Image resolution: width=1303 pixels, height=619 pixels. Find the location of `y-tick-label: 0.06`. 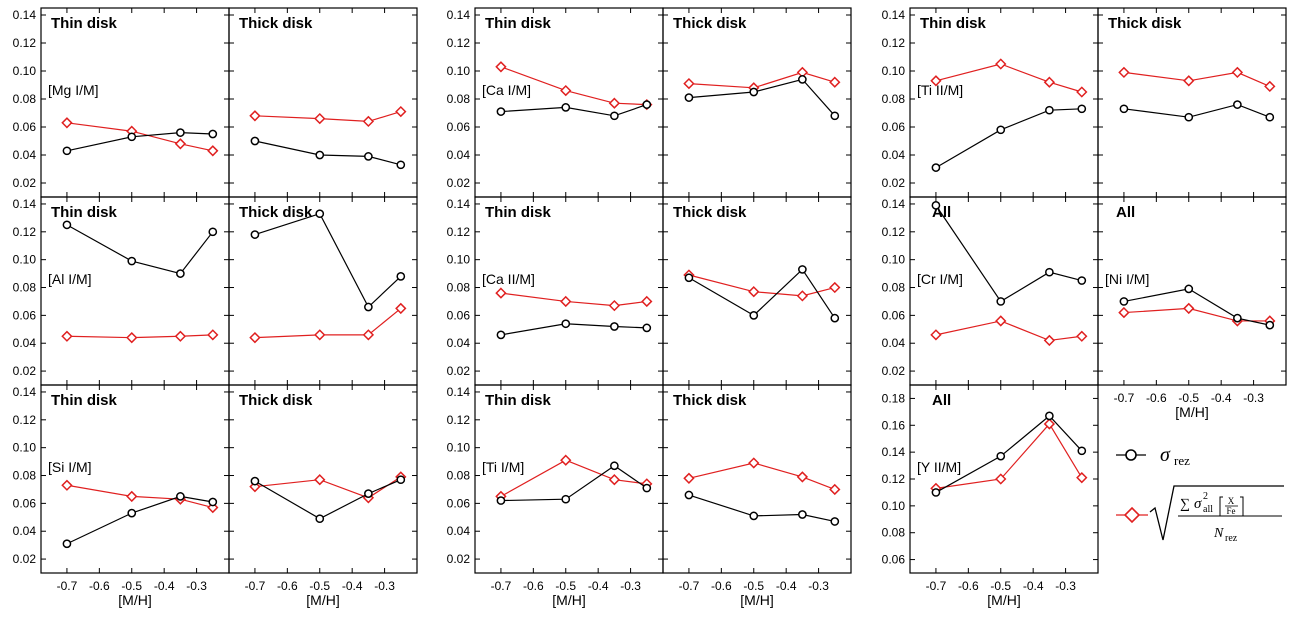

y-tick-label: 0.06 is located at coordinates (459, 315).